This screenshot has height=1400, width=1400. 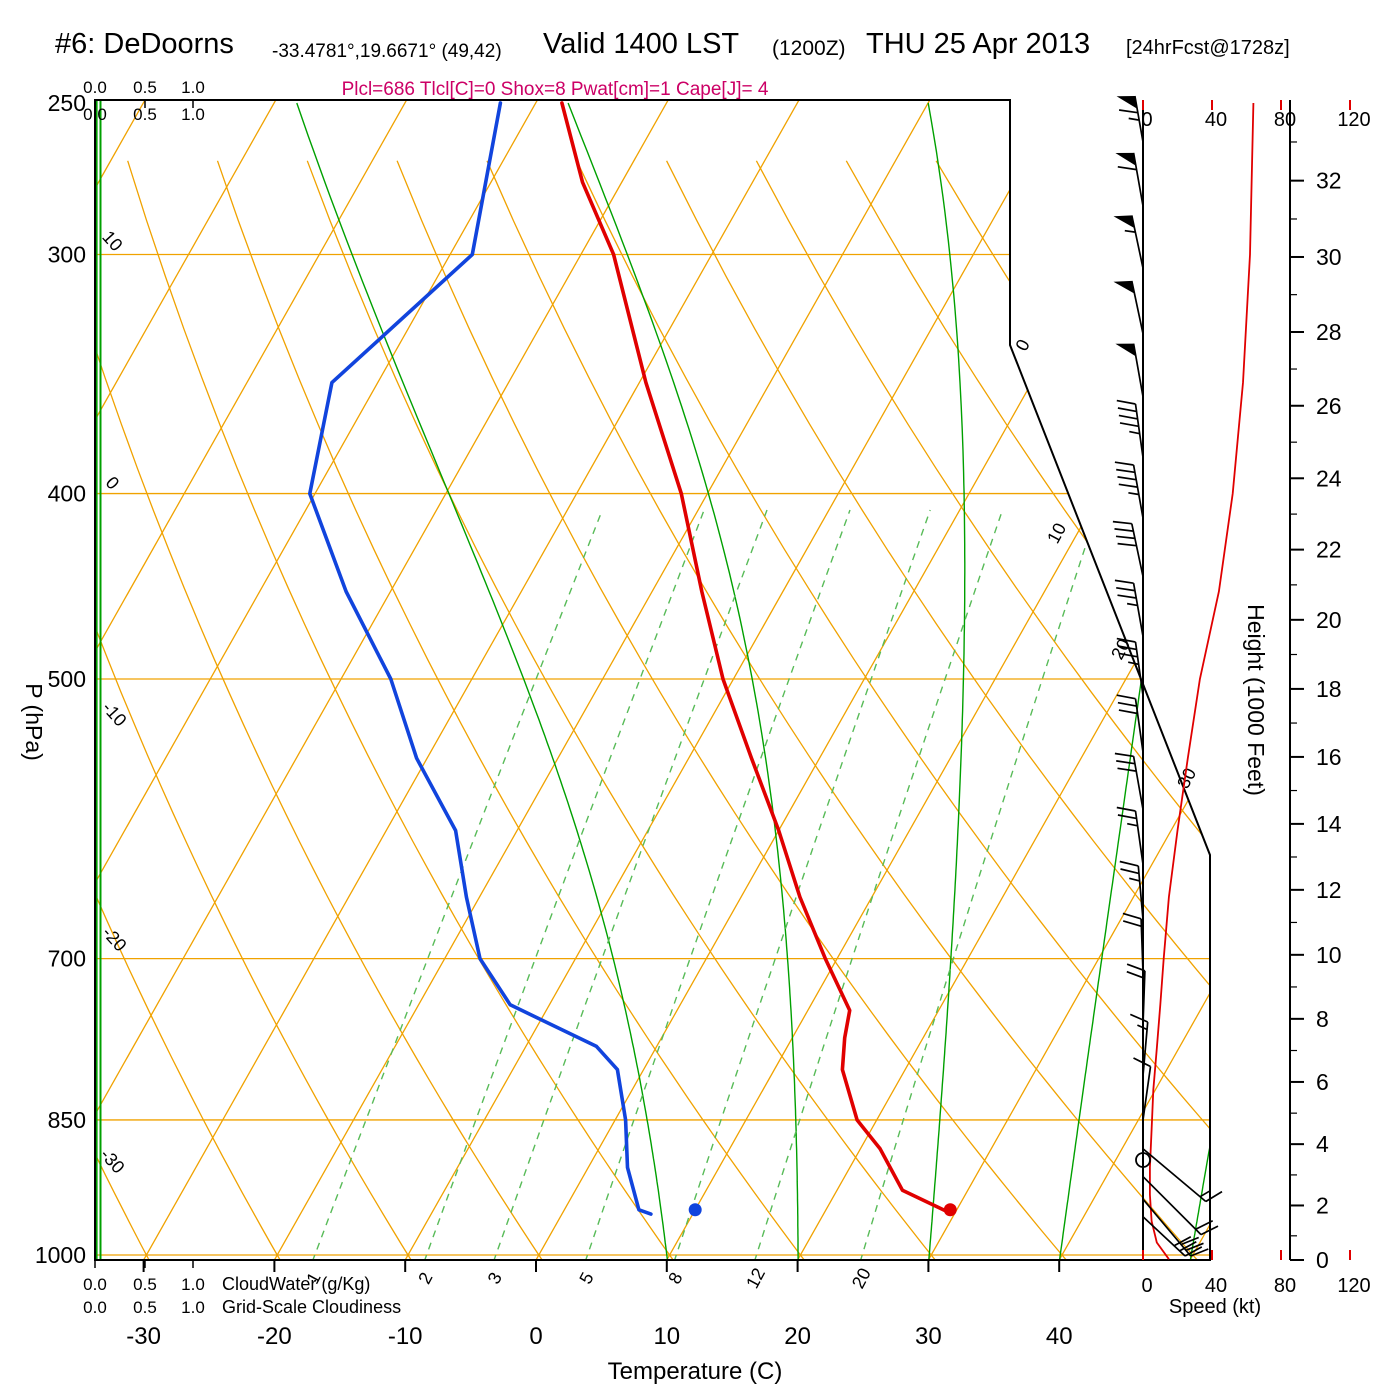 I want to click on isotherm-label: 0, so click(x=1023, y=345).